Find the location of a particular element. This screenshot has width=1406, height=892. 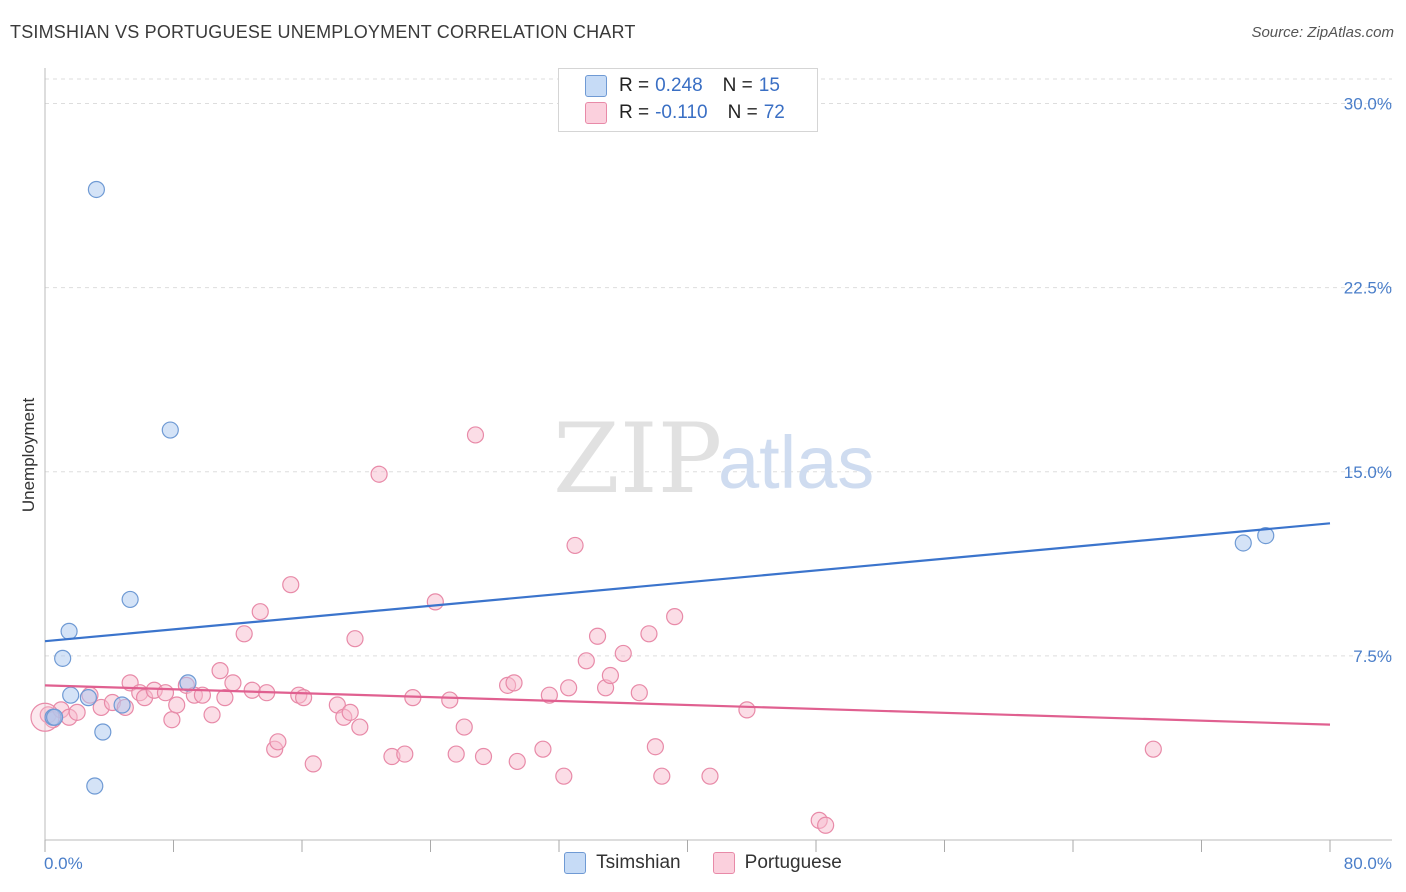

legend-item-tsimshian: Tsimshian is located at coordinates (622, 863).